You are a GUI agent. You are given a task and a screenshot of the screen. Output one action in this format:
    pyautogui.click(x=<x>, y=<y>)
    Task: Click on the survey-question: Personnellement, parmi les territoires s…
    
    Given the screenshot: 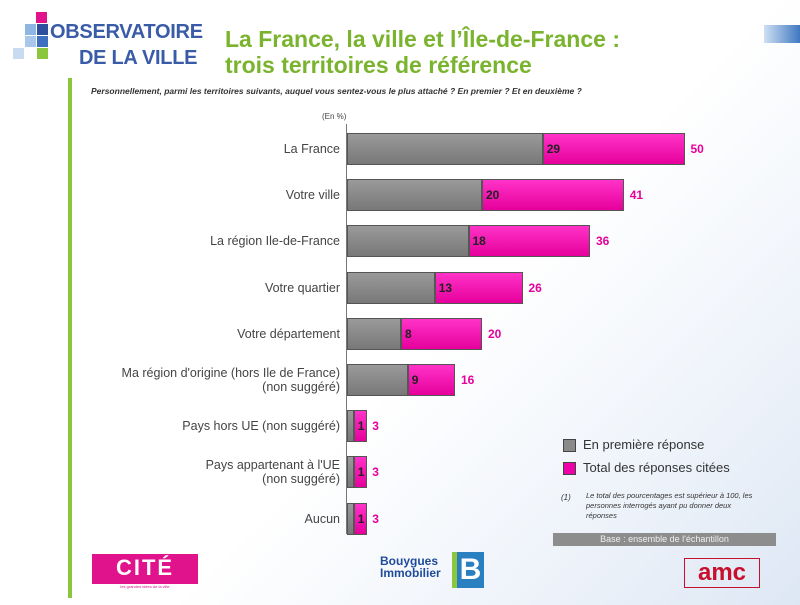 What is the action you would take?
    pyautogui.click(x=336, y=91)
    